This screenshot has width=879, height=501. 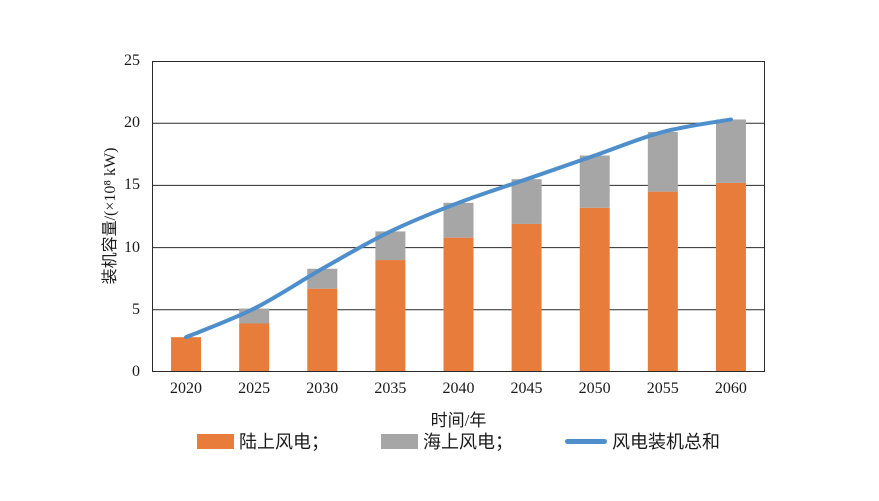 I want to click on bar-segment-offshore-2055, so click(x=662, y=161).